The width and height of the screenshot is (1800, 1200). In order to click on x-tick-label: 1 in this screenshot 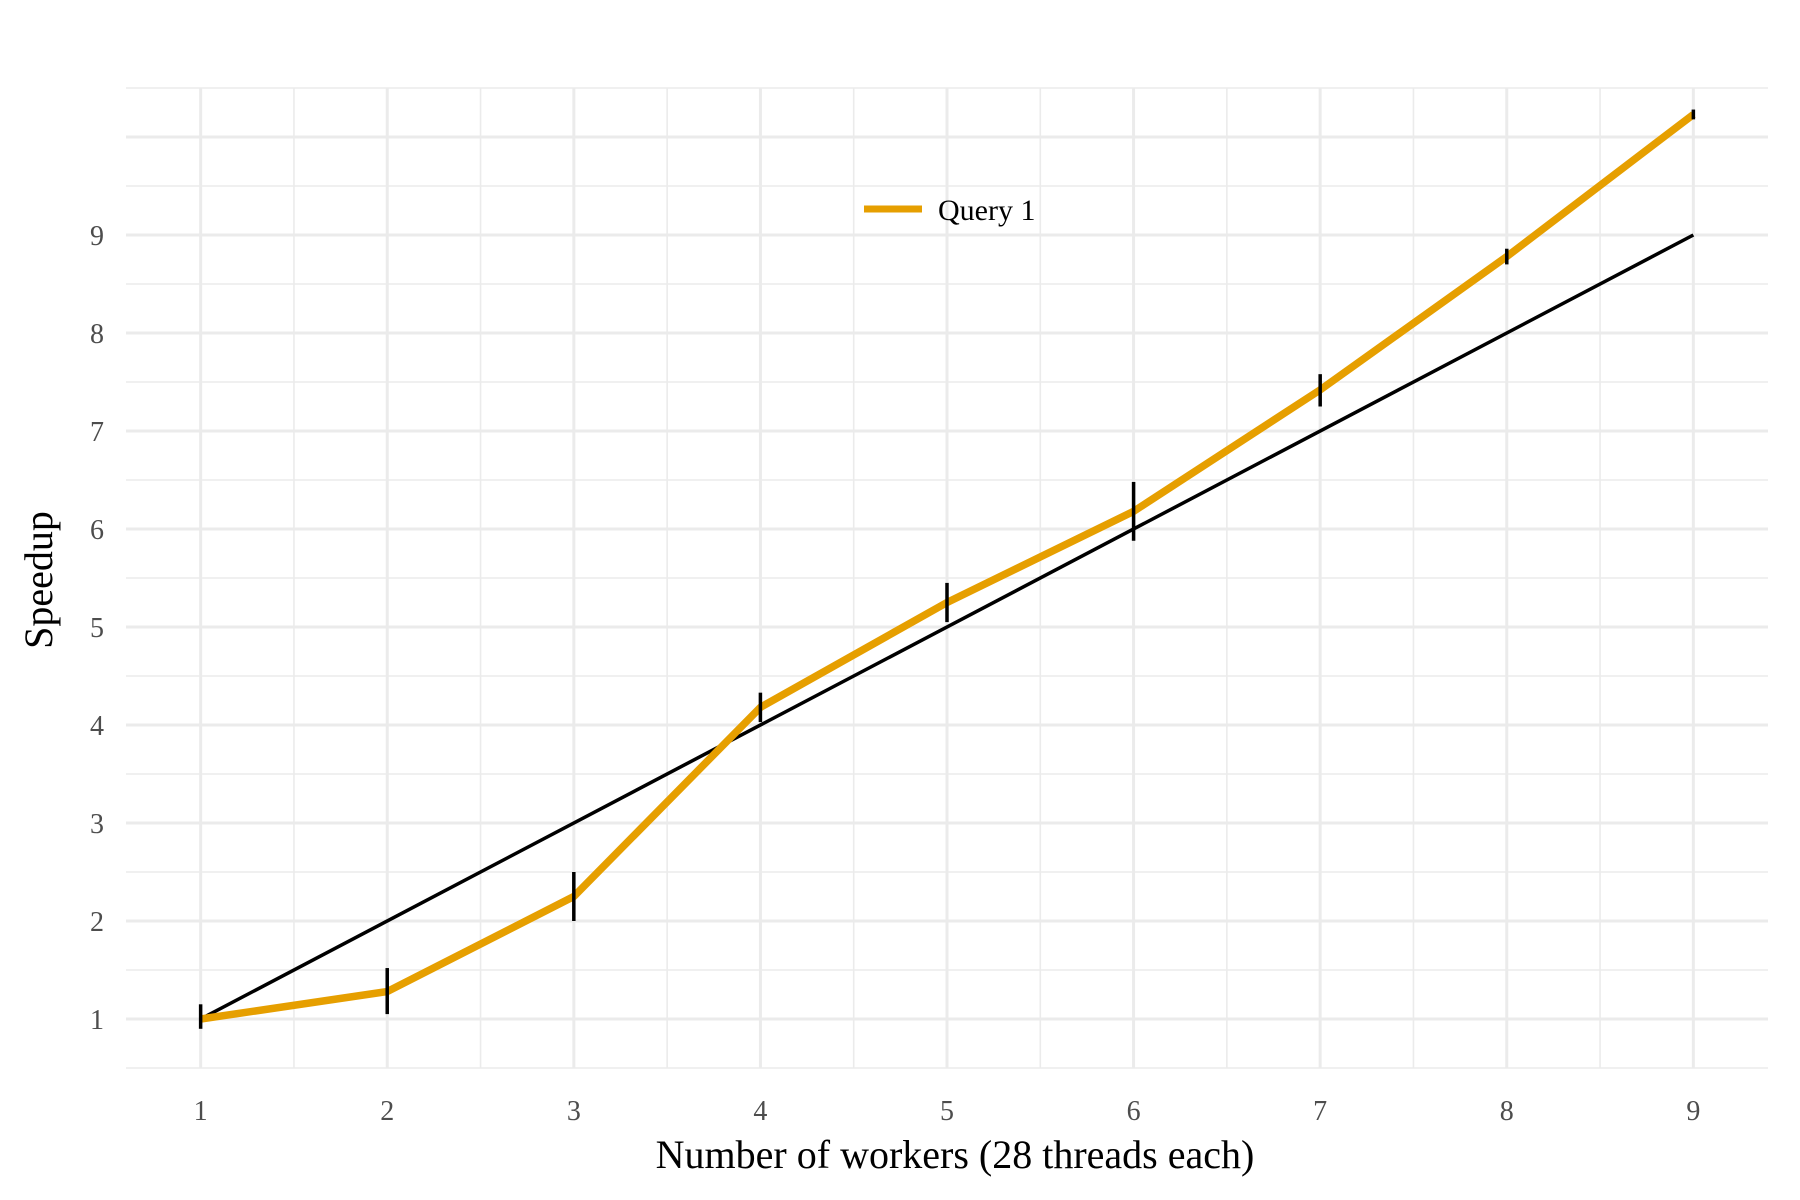, I will do `click(201, 1111)`.